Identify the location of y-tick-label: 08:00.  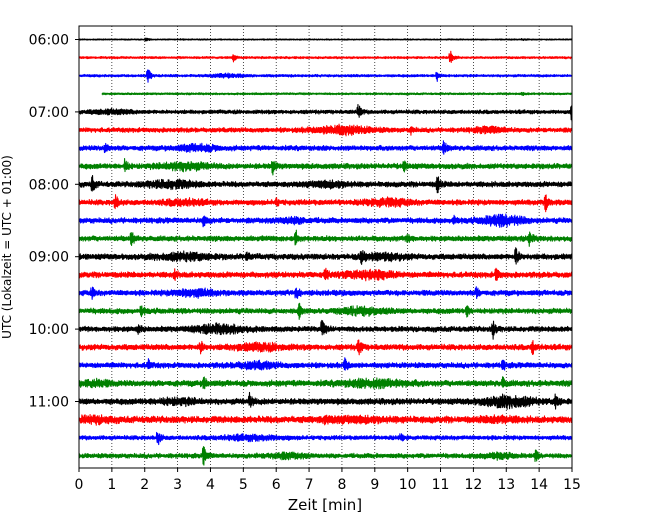
(49, 185).